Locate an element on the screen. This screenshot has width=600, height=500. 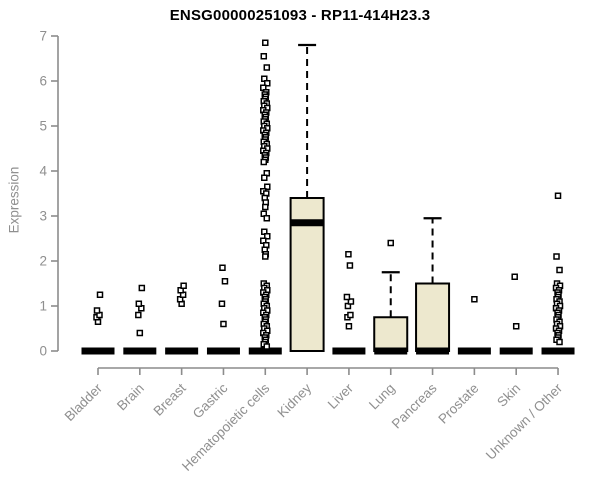
y-tick-label-6: 6 is located at coordinates (43, 81).